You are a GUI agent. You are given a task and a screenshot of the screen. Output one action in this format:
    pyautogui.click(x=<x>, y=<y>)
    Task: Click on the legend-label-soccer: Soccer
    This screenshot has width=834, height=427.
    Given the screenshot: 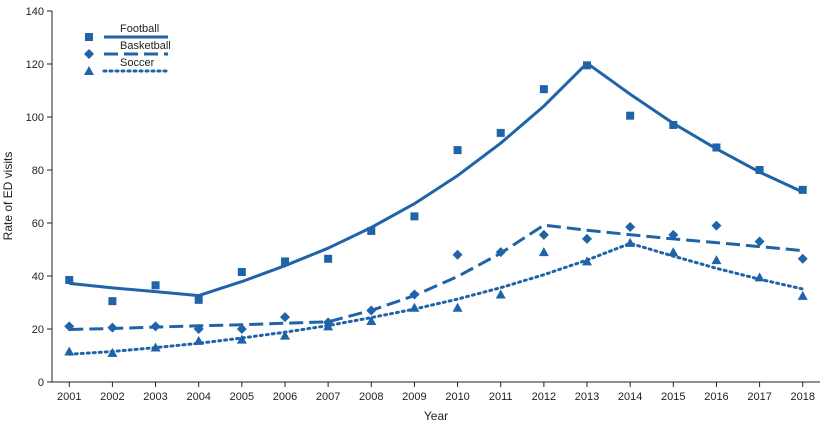 What is the action you would take?
    pyautogui.click(x=137, y=63)
    